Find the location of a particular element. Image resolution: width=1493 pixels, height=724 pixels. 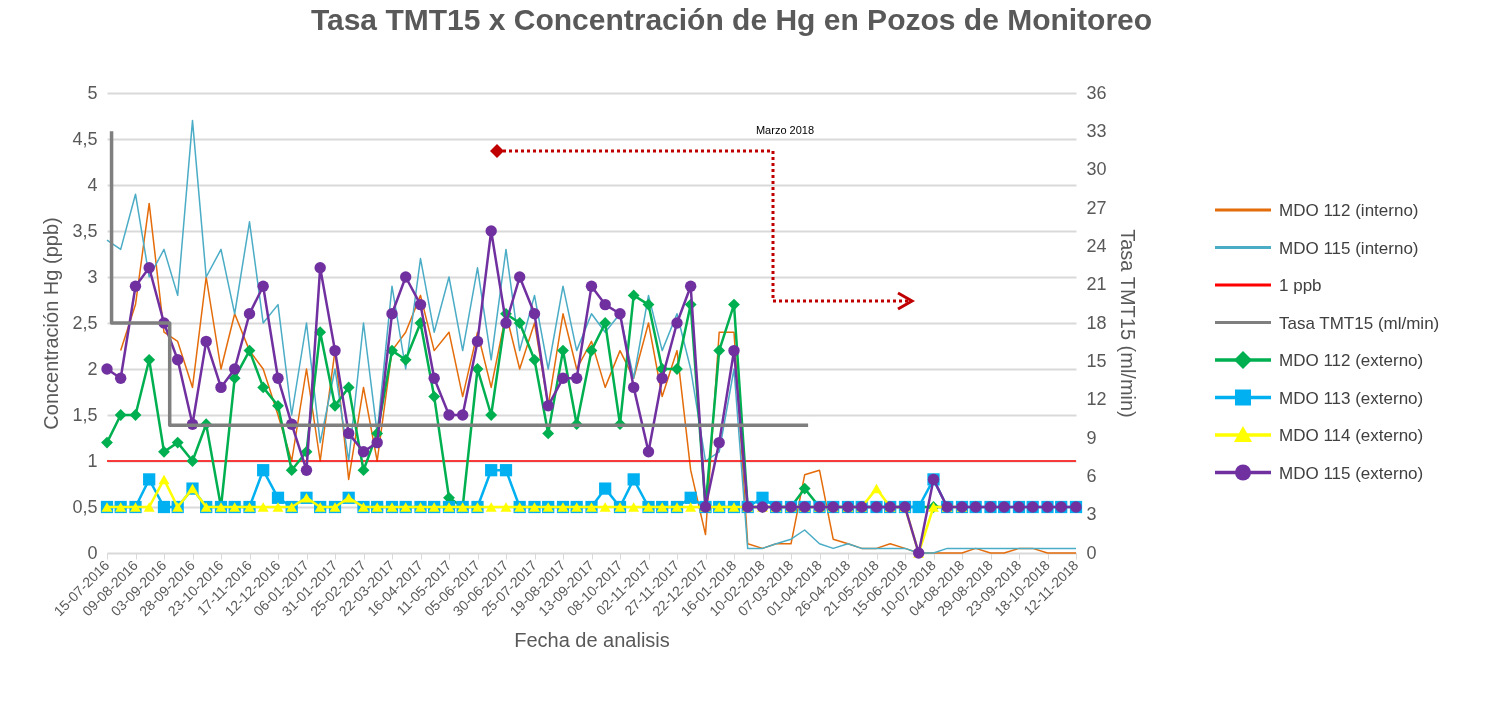

y-tick-label: 0,5 is located at coordinates (85, 506).